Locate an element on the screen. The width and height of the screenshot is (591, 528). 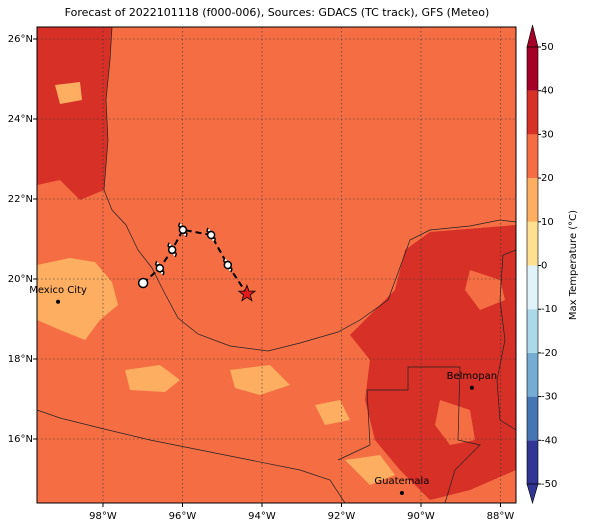
x-tick-label: 94°W is located at coordinates (262, 516).